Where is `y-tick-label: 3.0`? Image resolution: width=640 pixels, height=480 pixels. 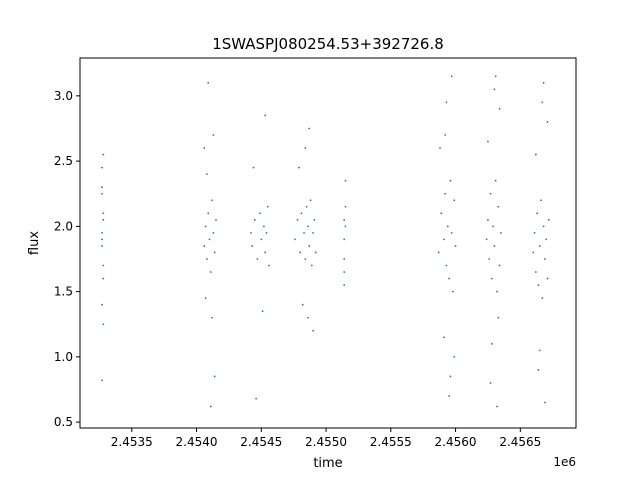
y-tick-label: 3.0 is located at coordinates (63, 96).